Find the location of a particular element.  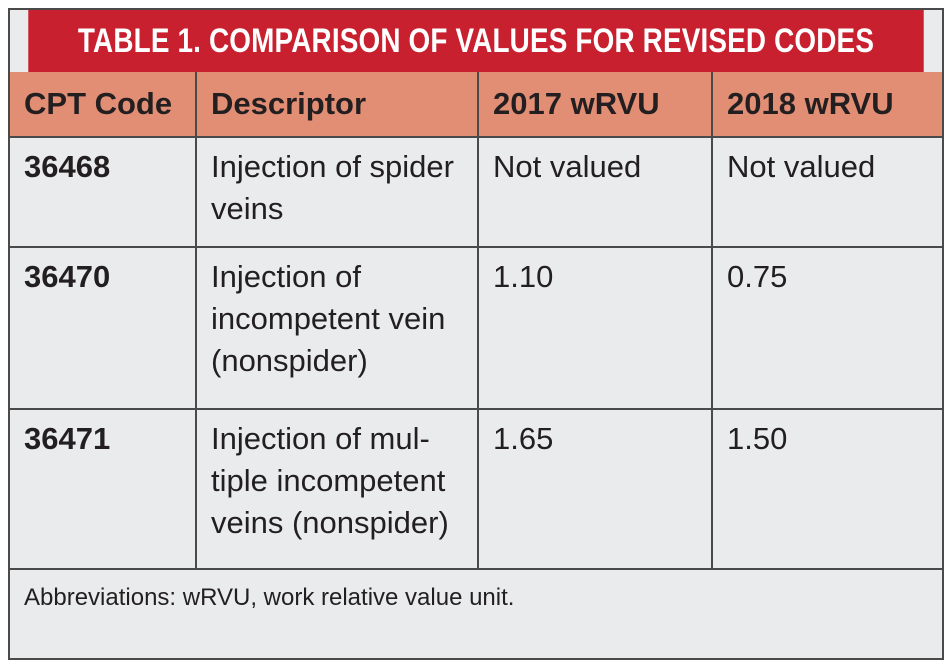

descriptor-line: Injection of spider is located at coordinates (332, 166).